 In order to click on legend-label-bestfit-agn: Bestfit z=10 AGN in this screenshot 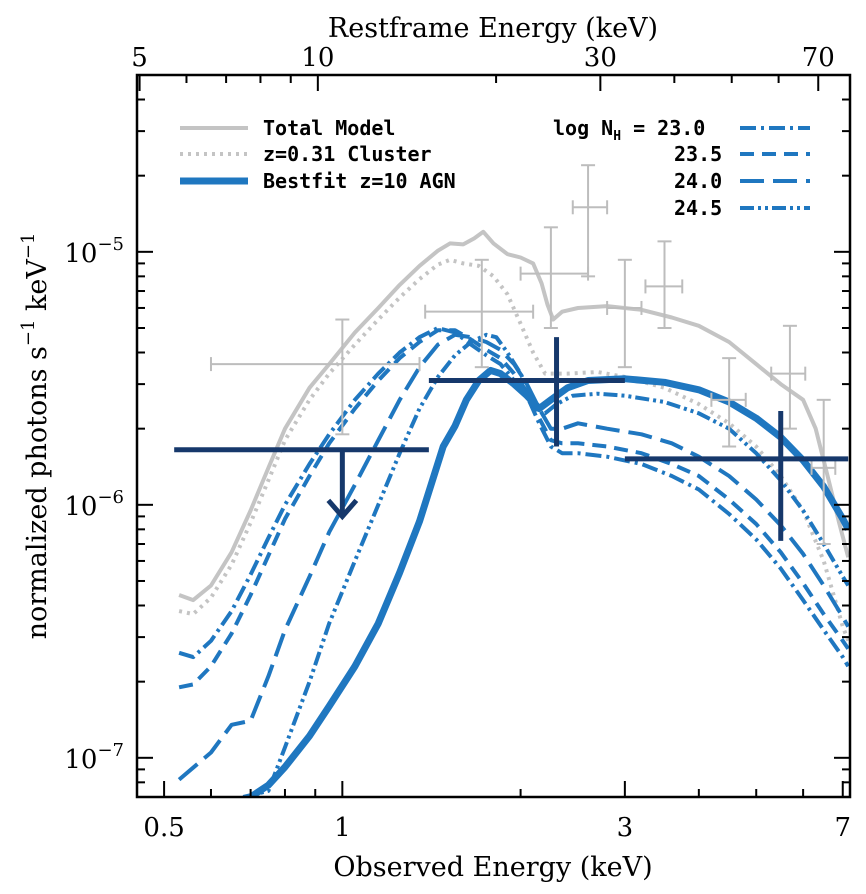, I will do `click(359, 181)`.